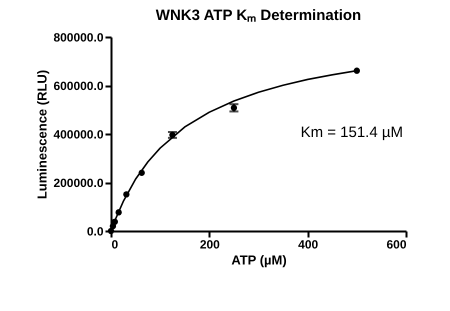 This screenshot has width=450, height=311. I want to click on x-axis-title: ATP (µM), so click(259, 260).